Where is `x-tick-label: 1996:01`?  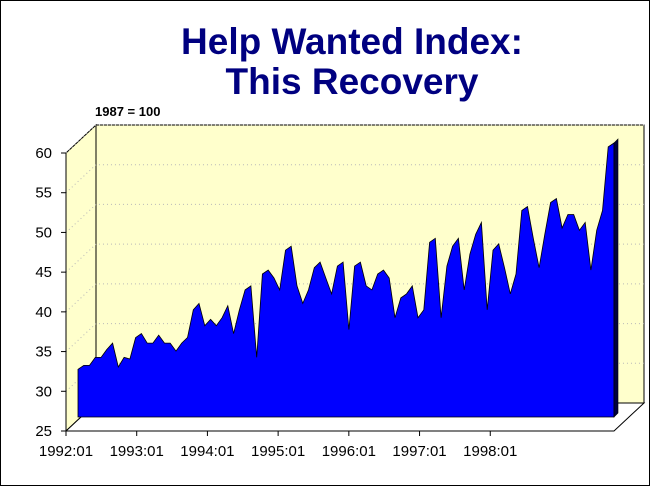 x-tick-label: 1996:01 is located at coordinates (349, 451).